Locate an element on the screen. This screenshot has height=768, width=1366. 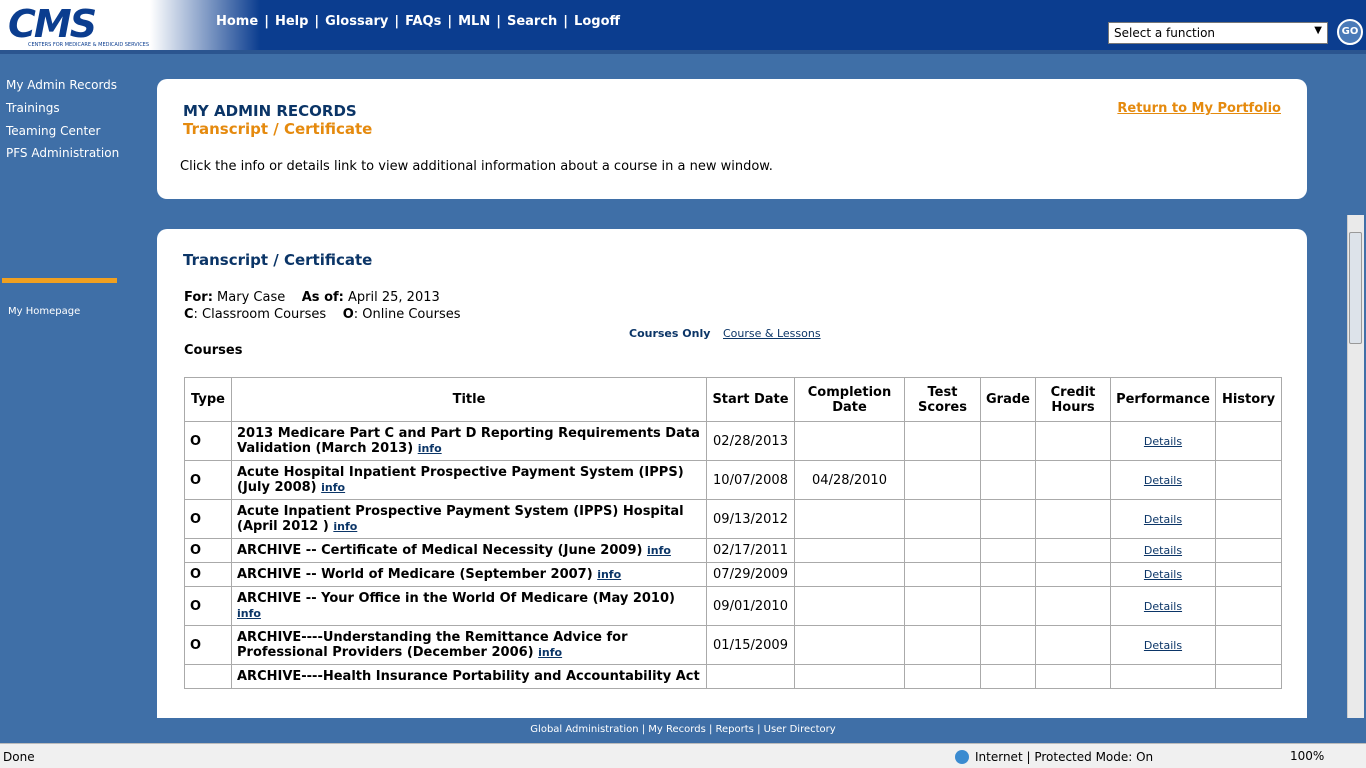
cell: 02/17/2011 is located at coordinates (750, 550).